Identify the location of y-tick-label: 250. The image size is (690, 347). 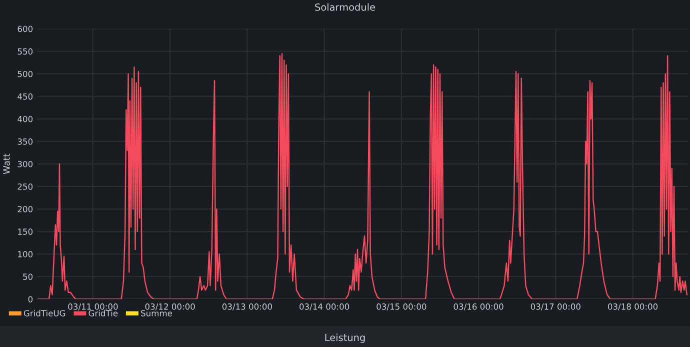
(25, 186).